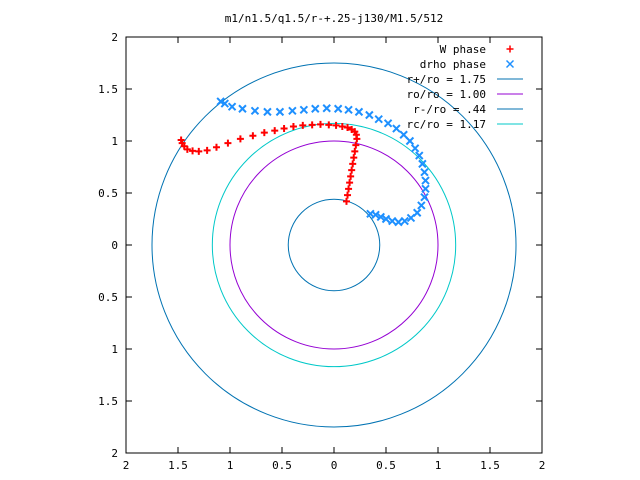 This screenshot has height=480, width=640. I want to click on circle-ro, so click(334, 245).